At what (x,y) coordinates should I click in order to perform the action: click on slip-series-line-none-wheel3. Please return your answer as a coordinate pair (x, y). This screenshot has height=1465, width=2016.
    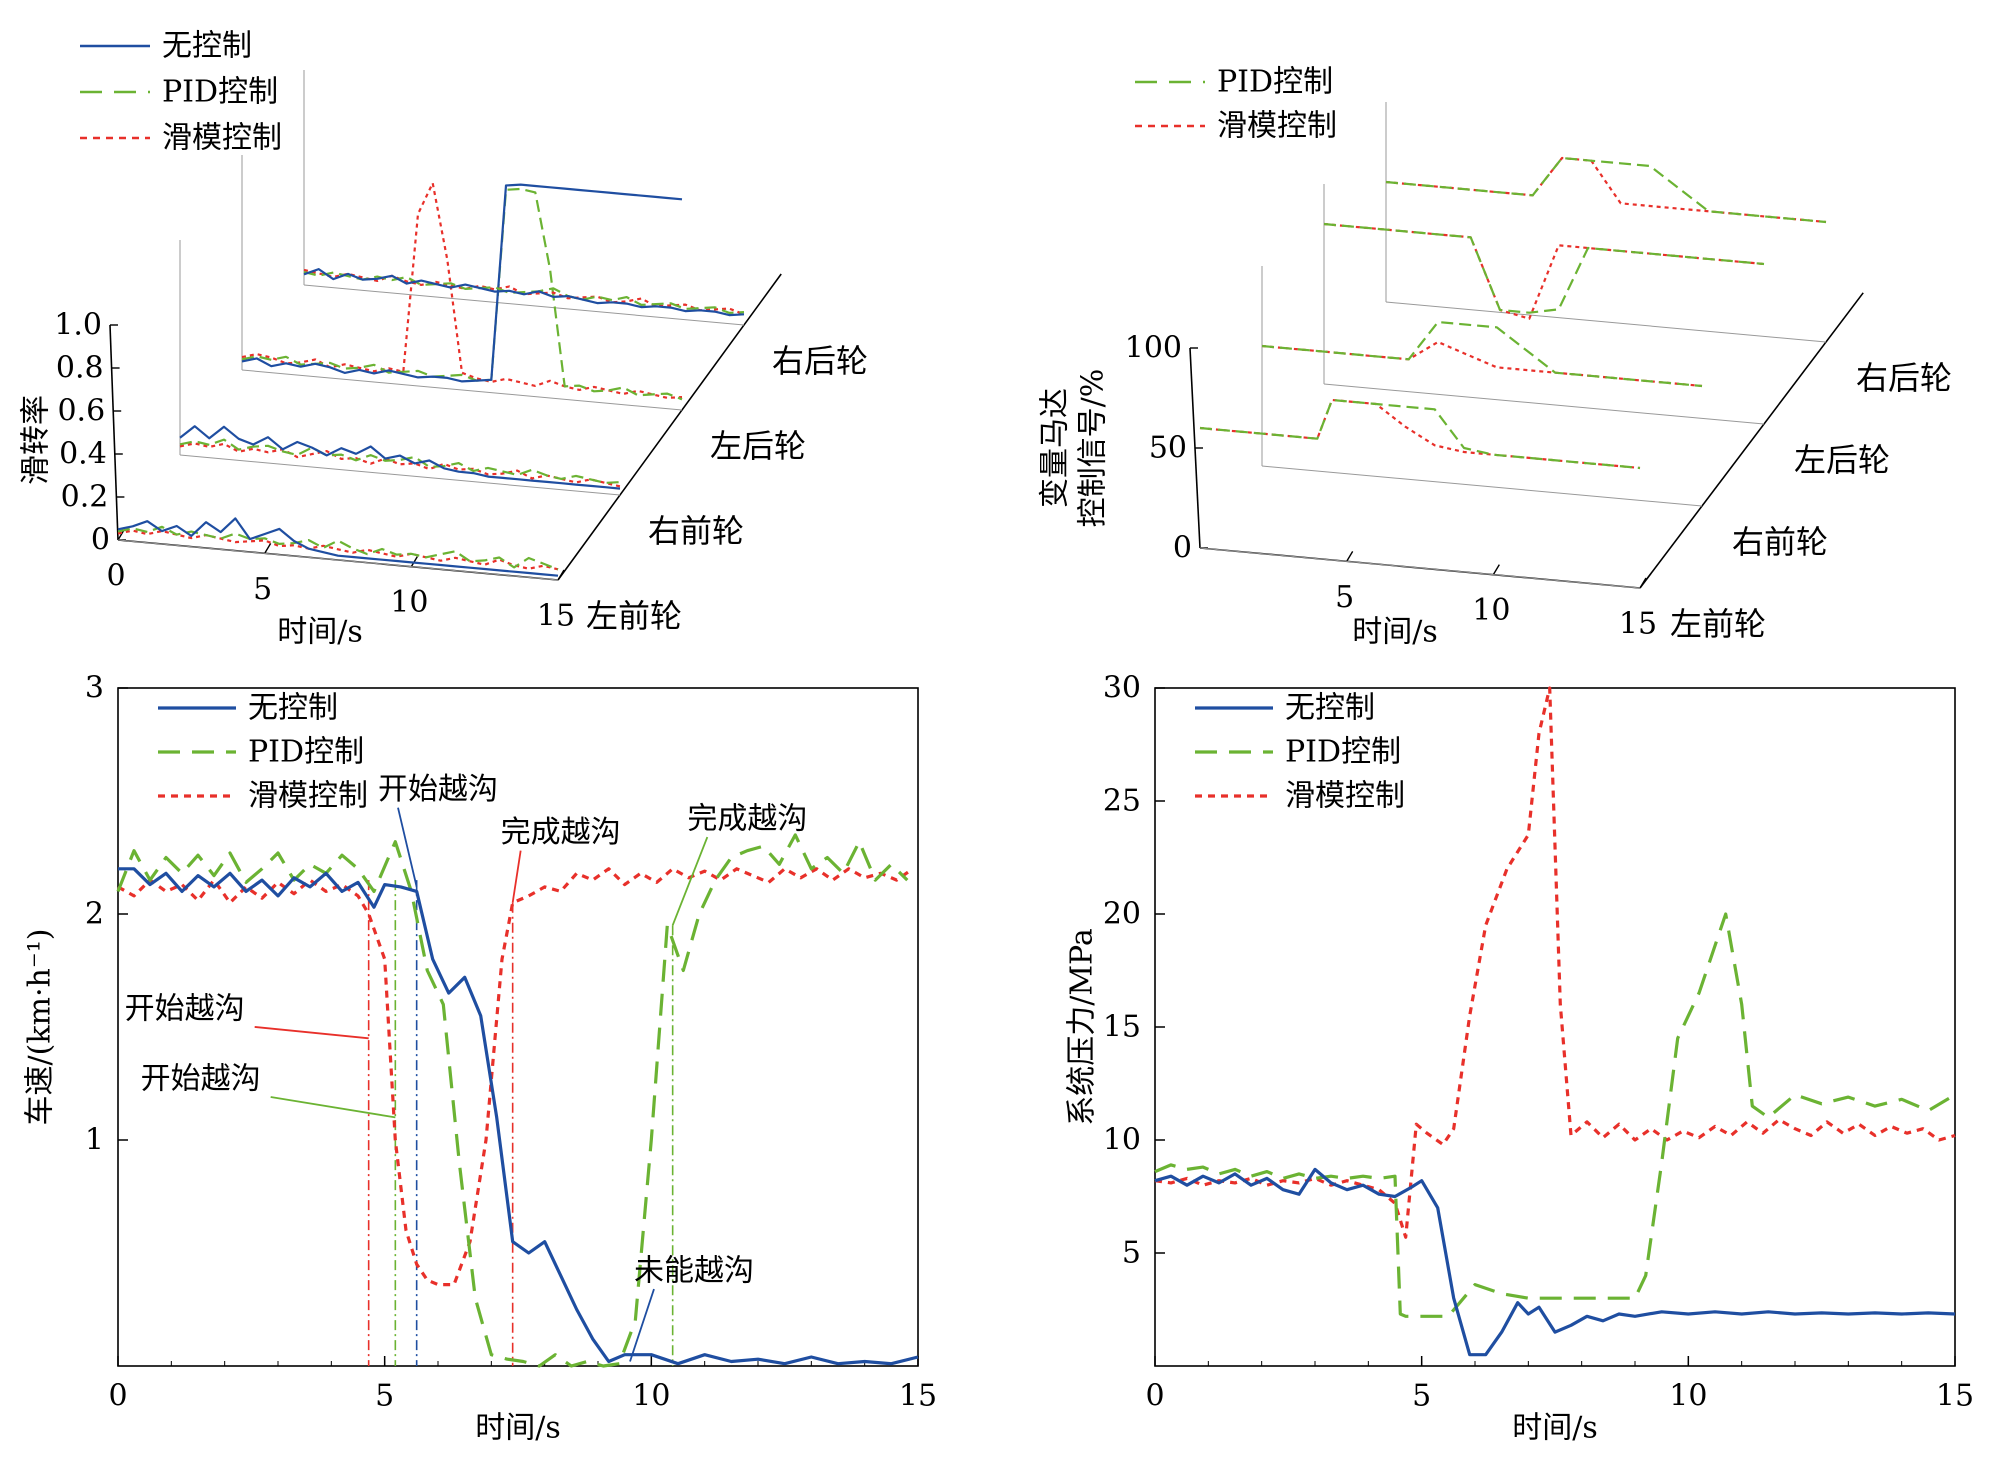
    Looking at the image, I should click on (524, 292).